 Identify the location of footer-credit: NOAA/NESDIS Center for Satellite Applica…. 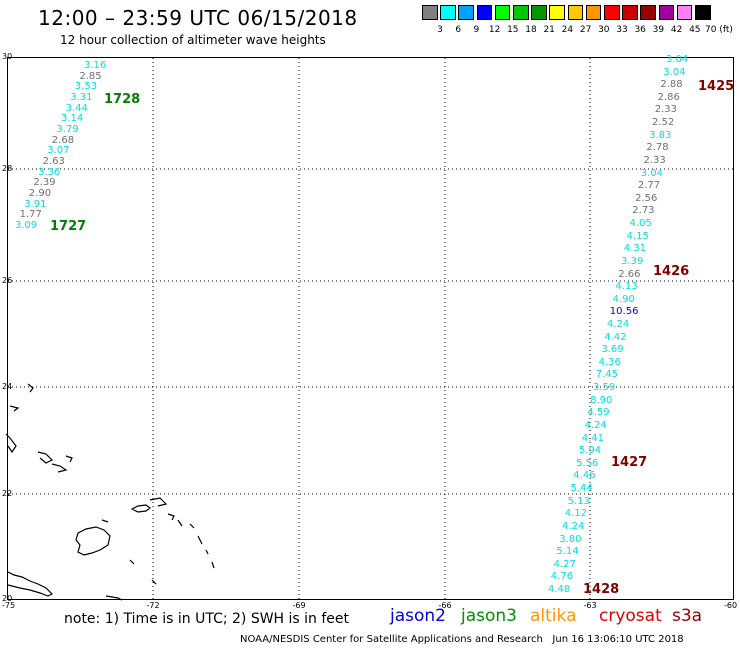
(462, 639).